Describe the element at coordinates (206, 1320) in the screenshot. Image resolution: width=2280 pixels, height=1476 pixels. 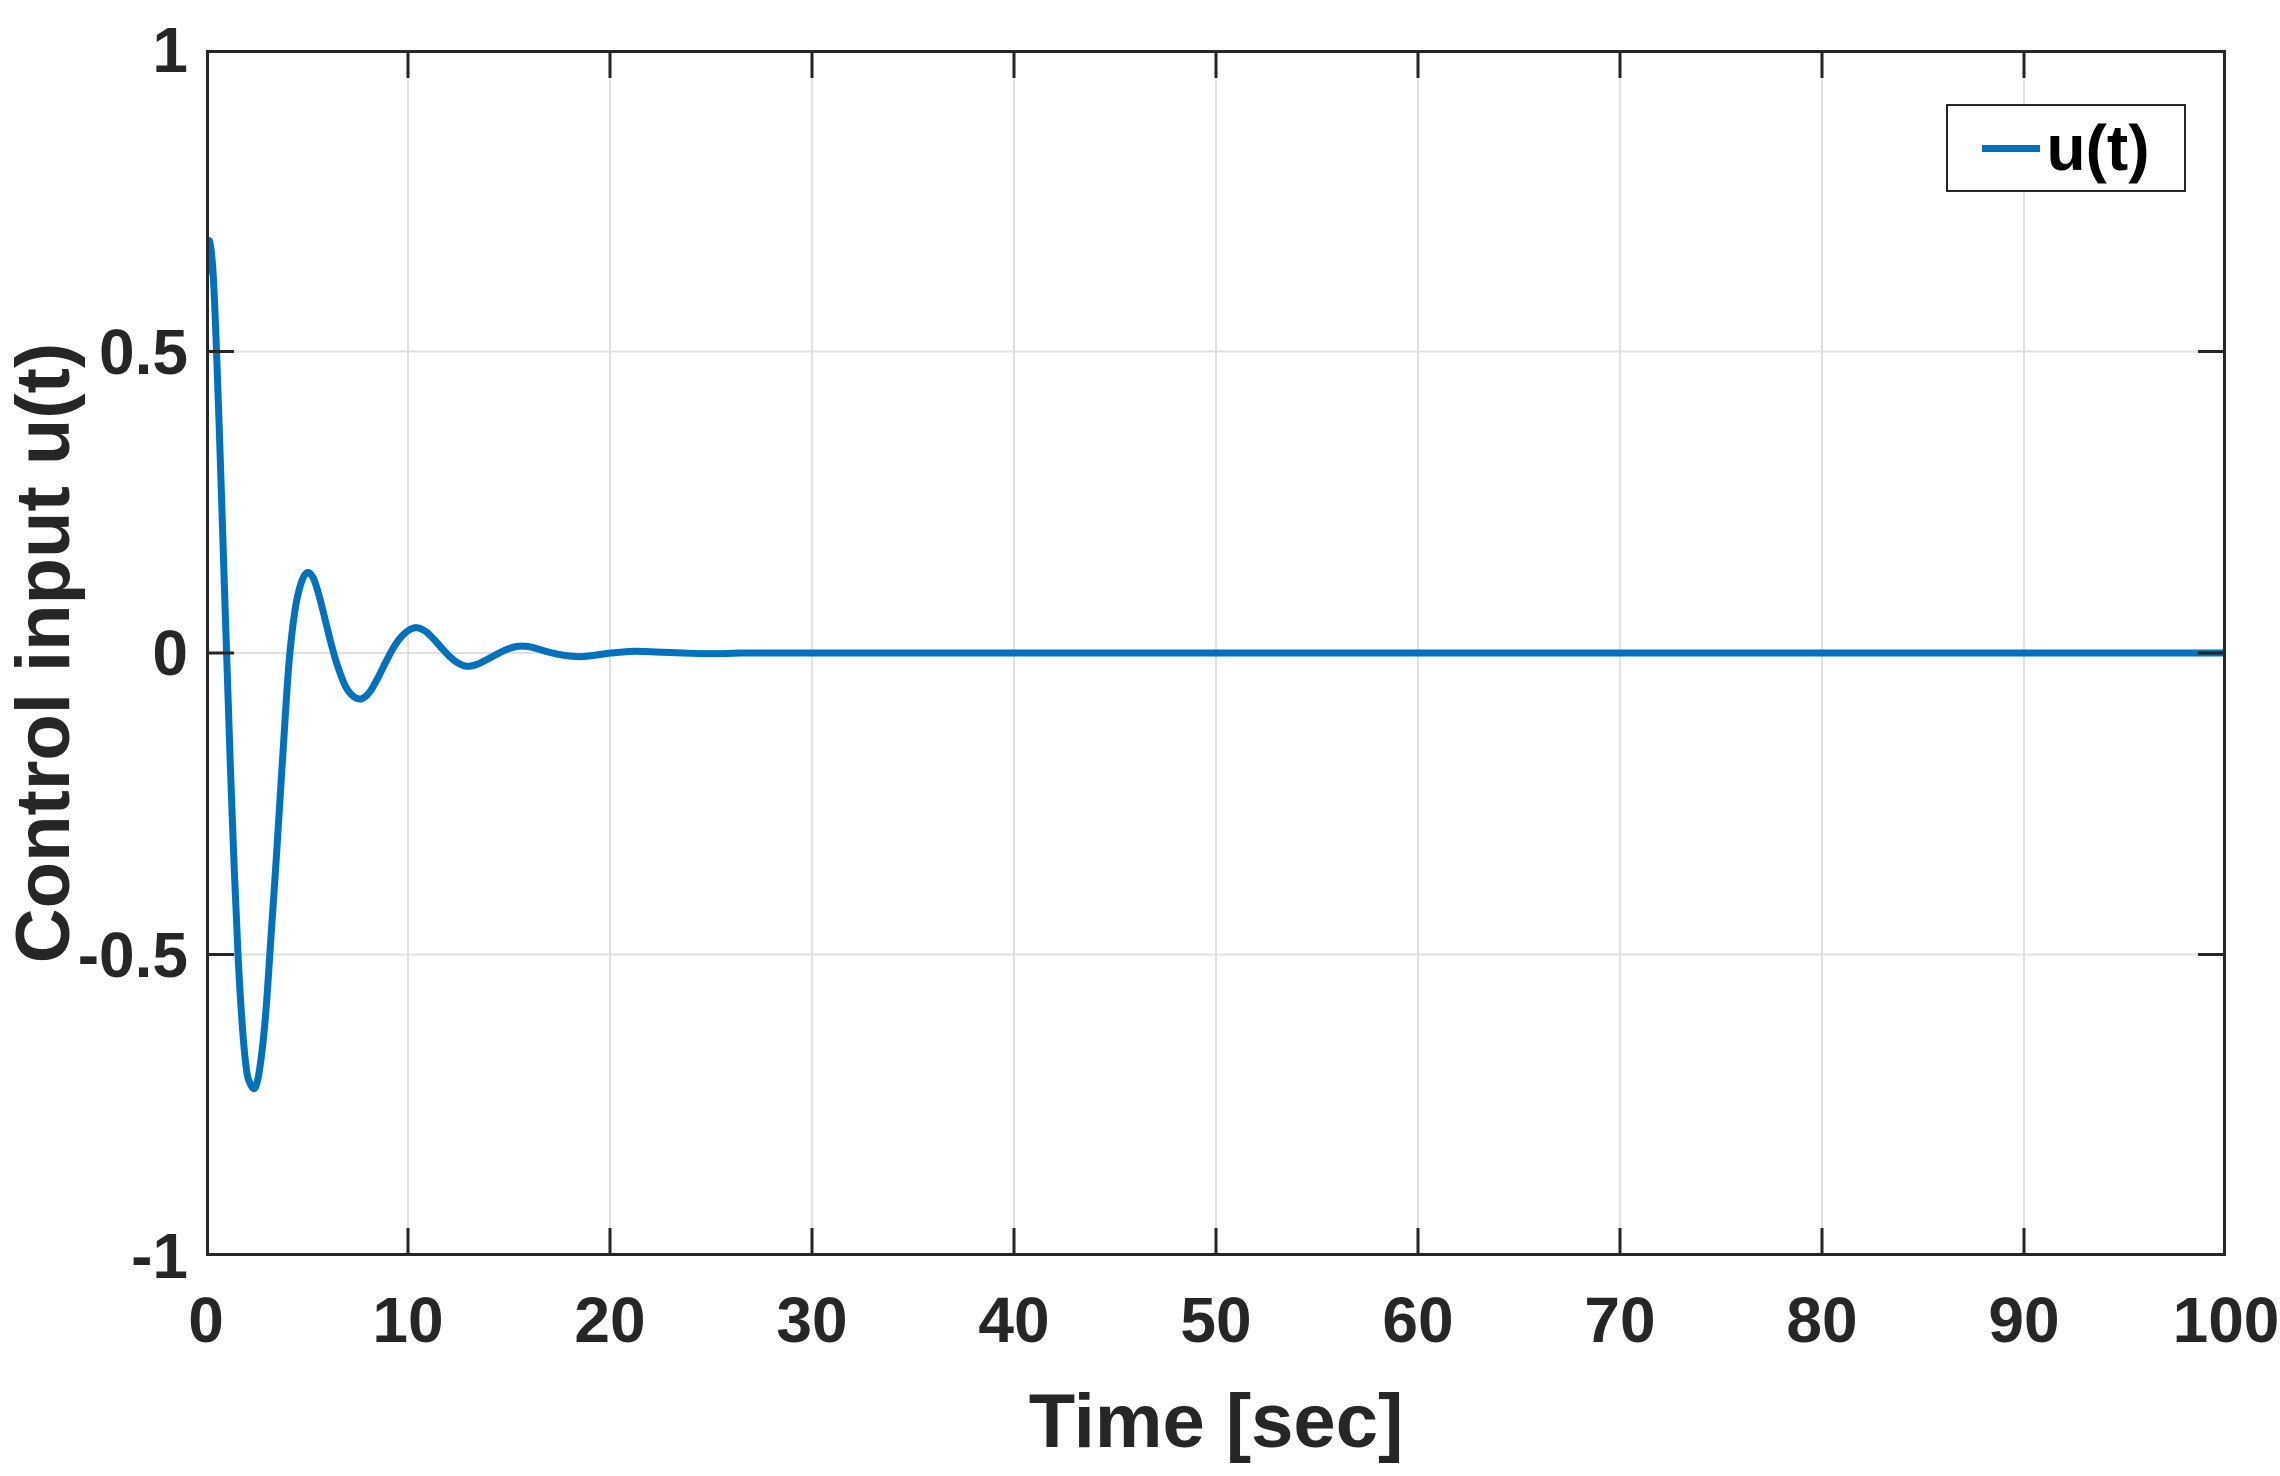
I see `x-tick-label: 0` at that location.